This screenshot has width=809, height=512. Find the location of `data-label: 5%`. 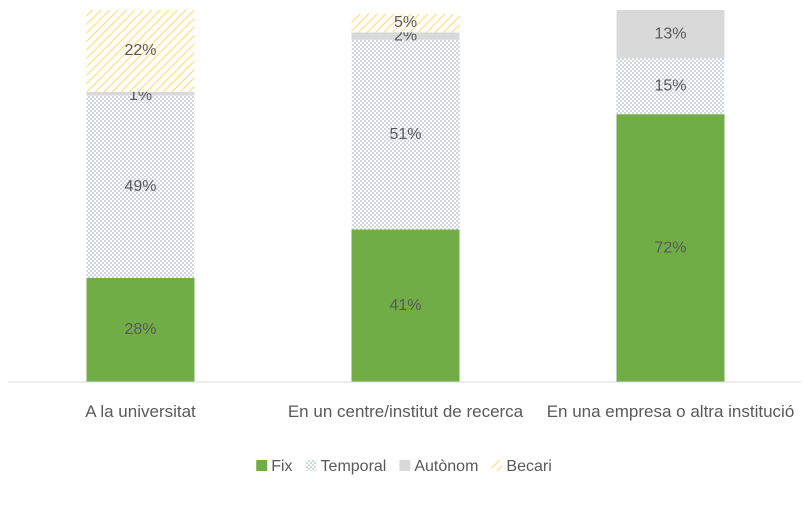

data-label: 5% is located at coordinates (405, 22).